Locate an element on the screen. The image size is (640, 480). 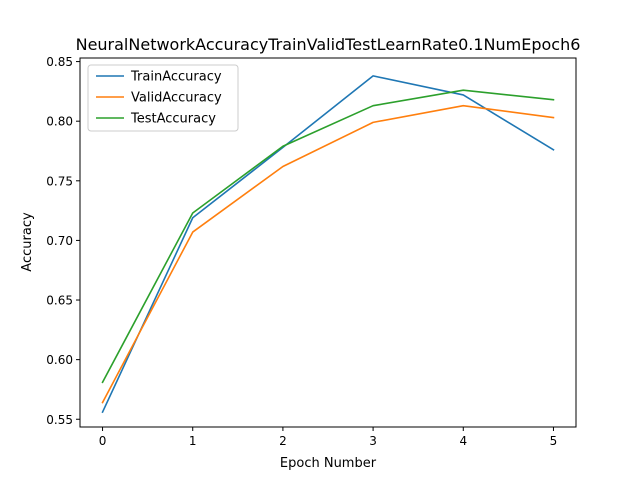
y-tick-label: 0.80 is located at coordinates (59, 122).